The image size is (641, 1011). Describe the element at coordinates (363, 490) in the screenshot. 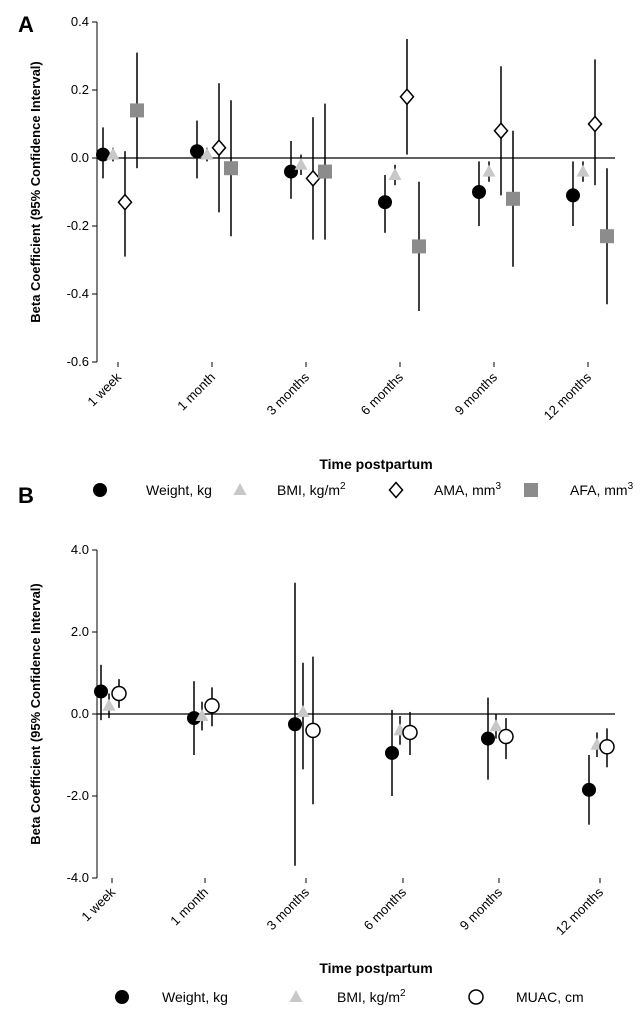

I see `legend: Weight, kg BMI, kg/m2 AMA, mm3 AFA, mm3` at that location.